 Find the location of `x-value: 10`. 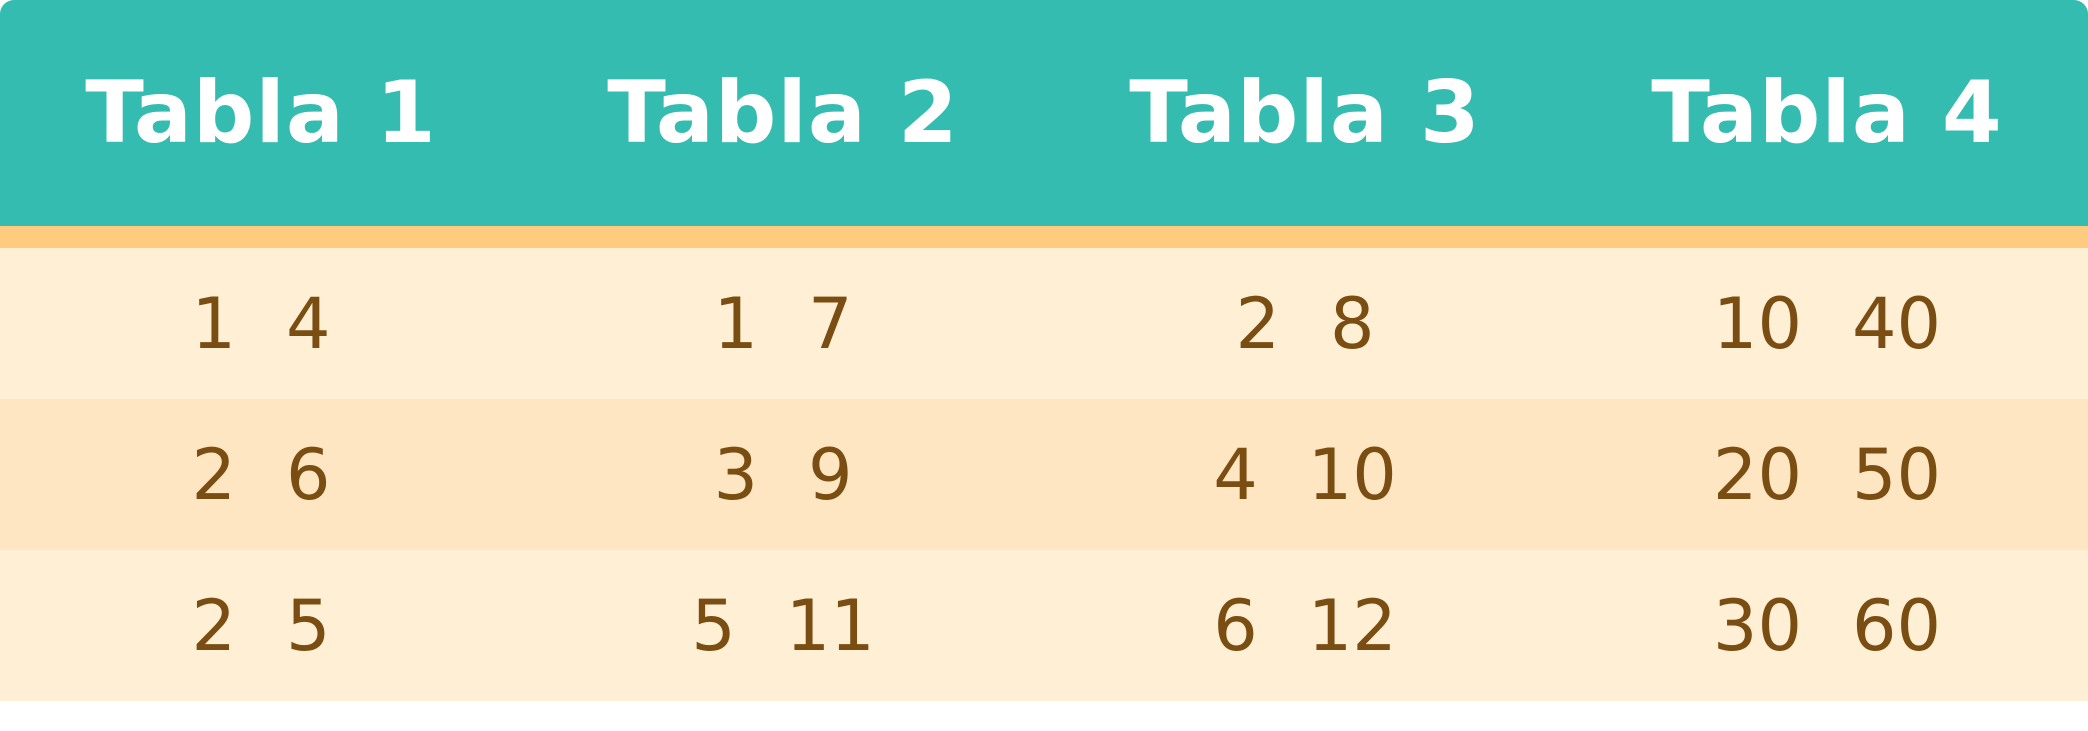

x-value: 10 is located at coordinates (1757, 323).